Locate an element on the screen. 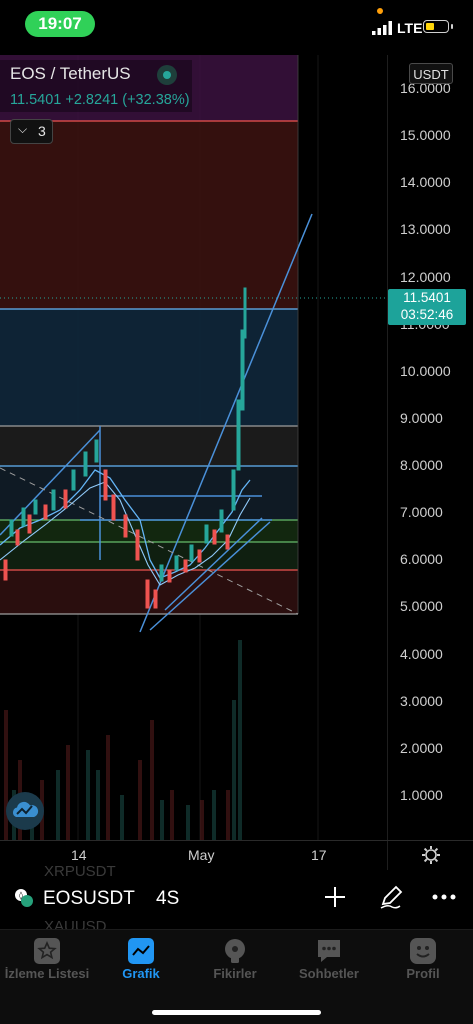 This screenshot has width=473, height=1024. y-tick: 10.0000 is located at coordinates (425, 370).